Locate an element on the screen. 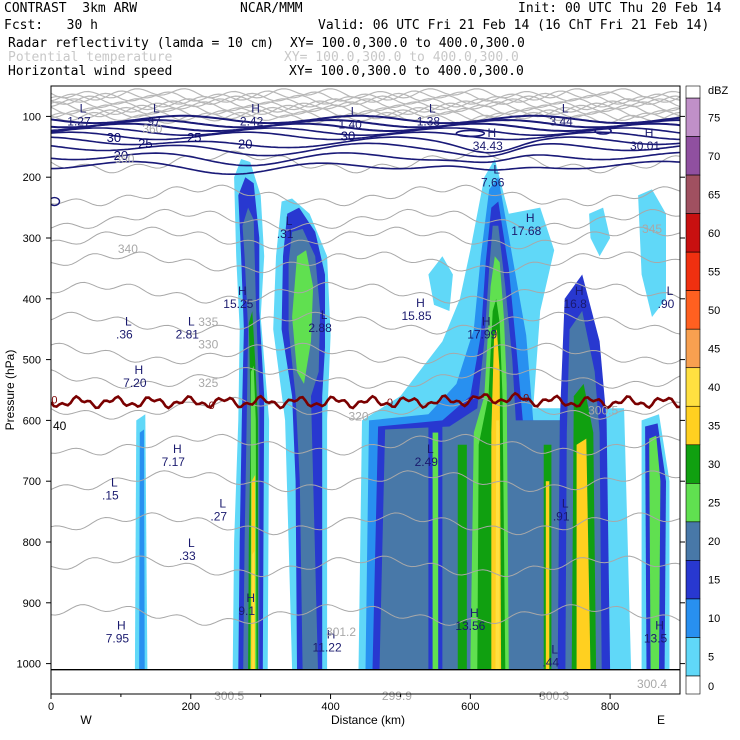  theta-label-1: 350 is located at coordinates (124, 159).